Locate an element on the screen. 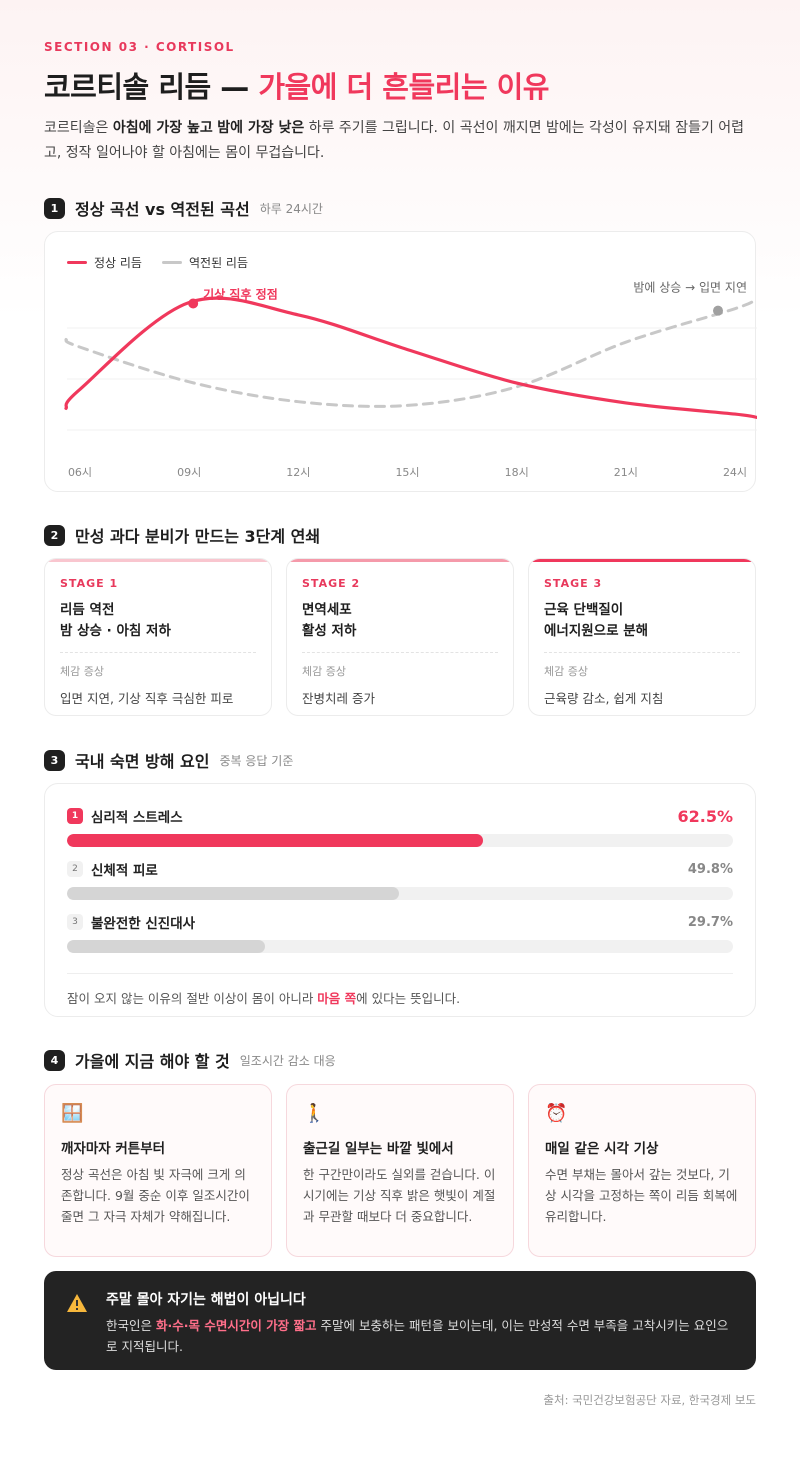 This screenshot has height=1461, width=800. stage-card: STAGE 2 면역세포 활성 저하 체감 증상 잔병치레 증가 is located at coordinates (400, 637).